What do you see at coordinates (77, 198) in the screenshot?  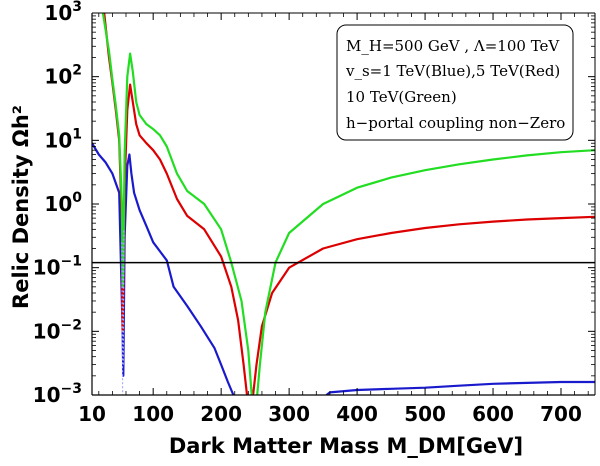 I see `y-tick-exponent-3: 0` at bounding box center [77, 198].